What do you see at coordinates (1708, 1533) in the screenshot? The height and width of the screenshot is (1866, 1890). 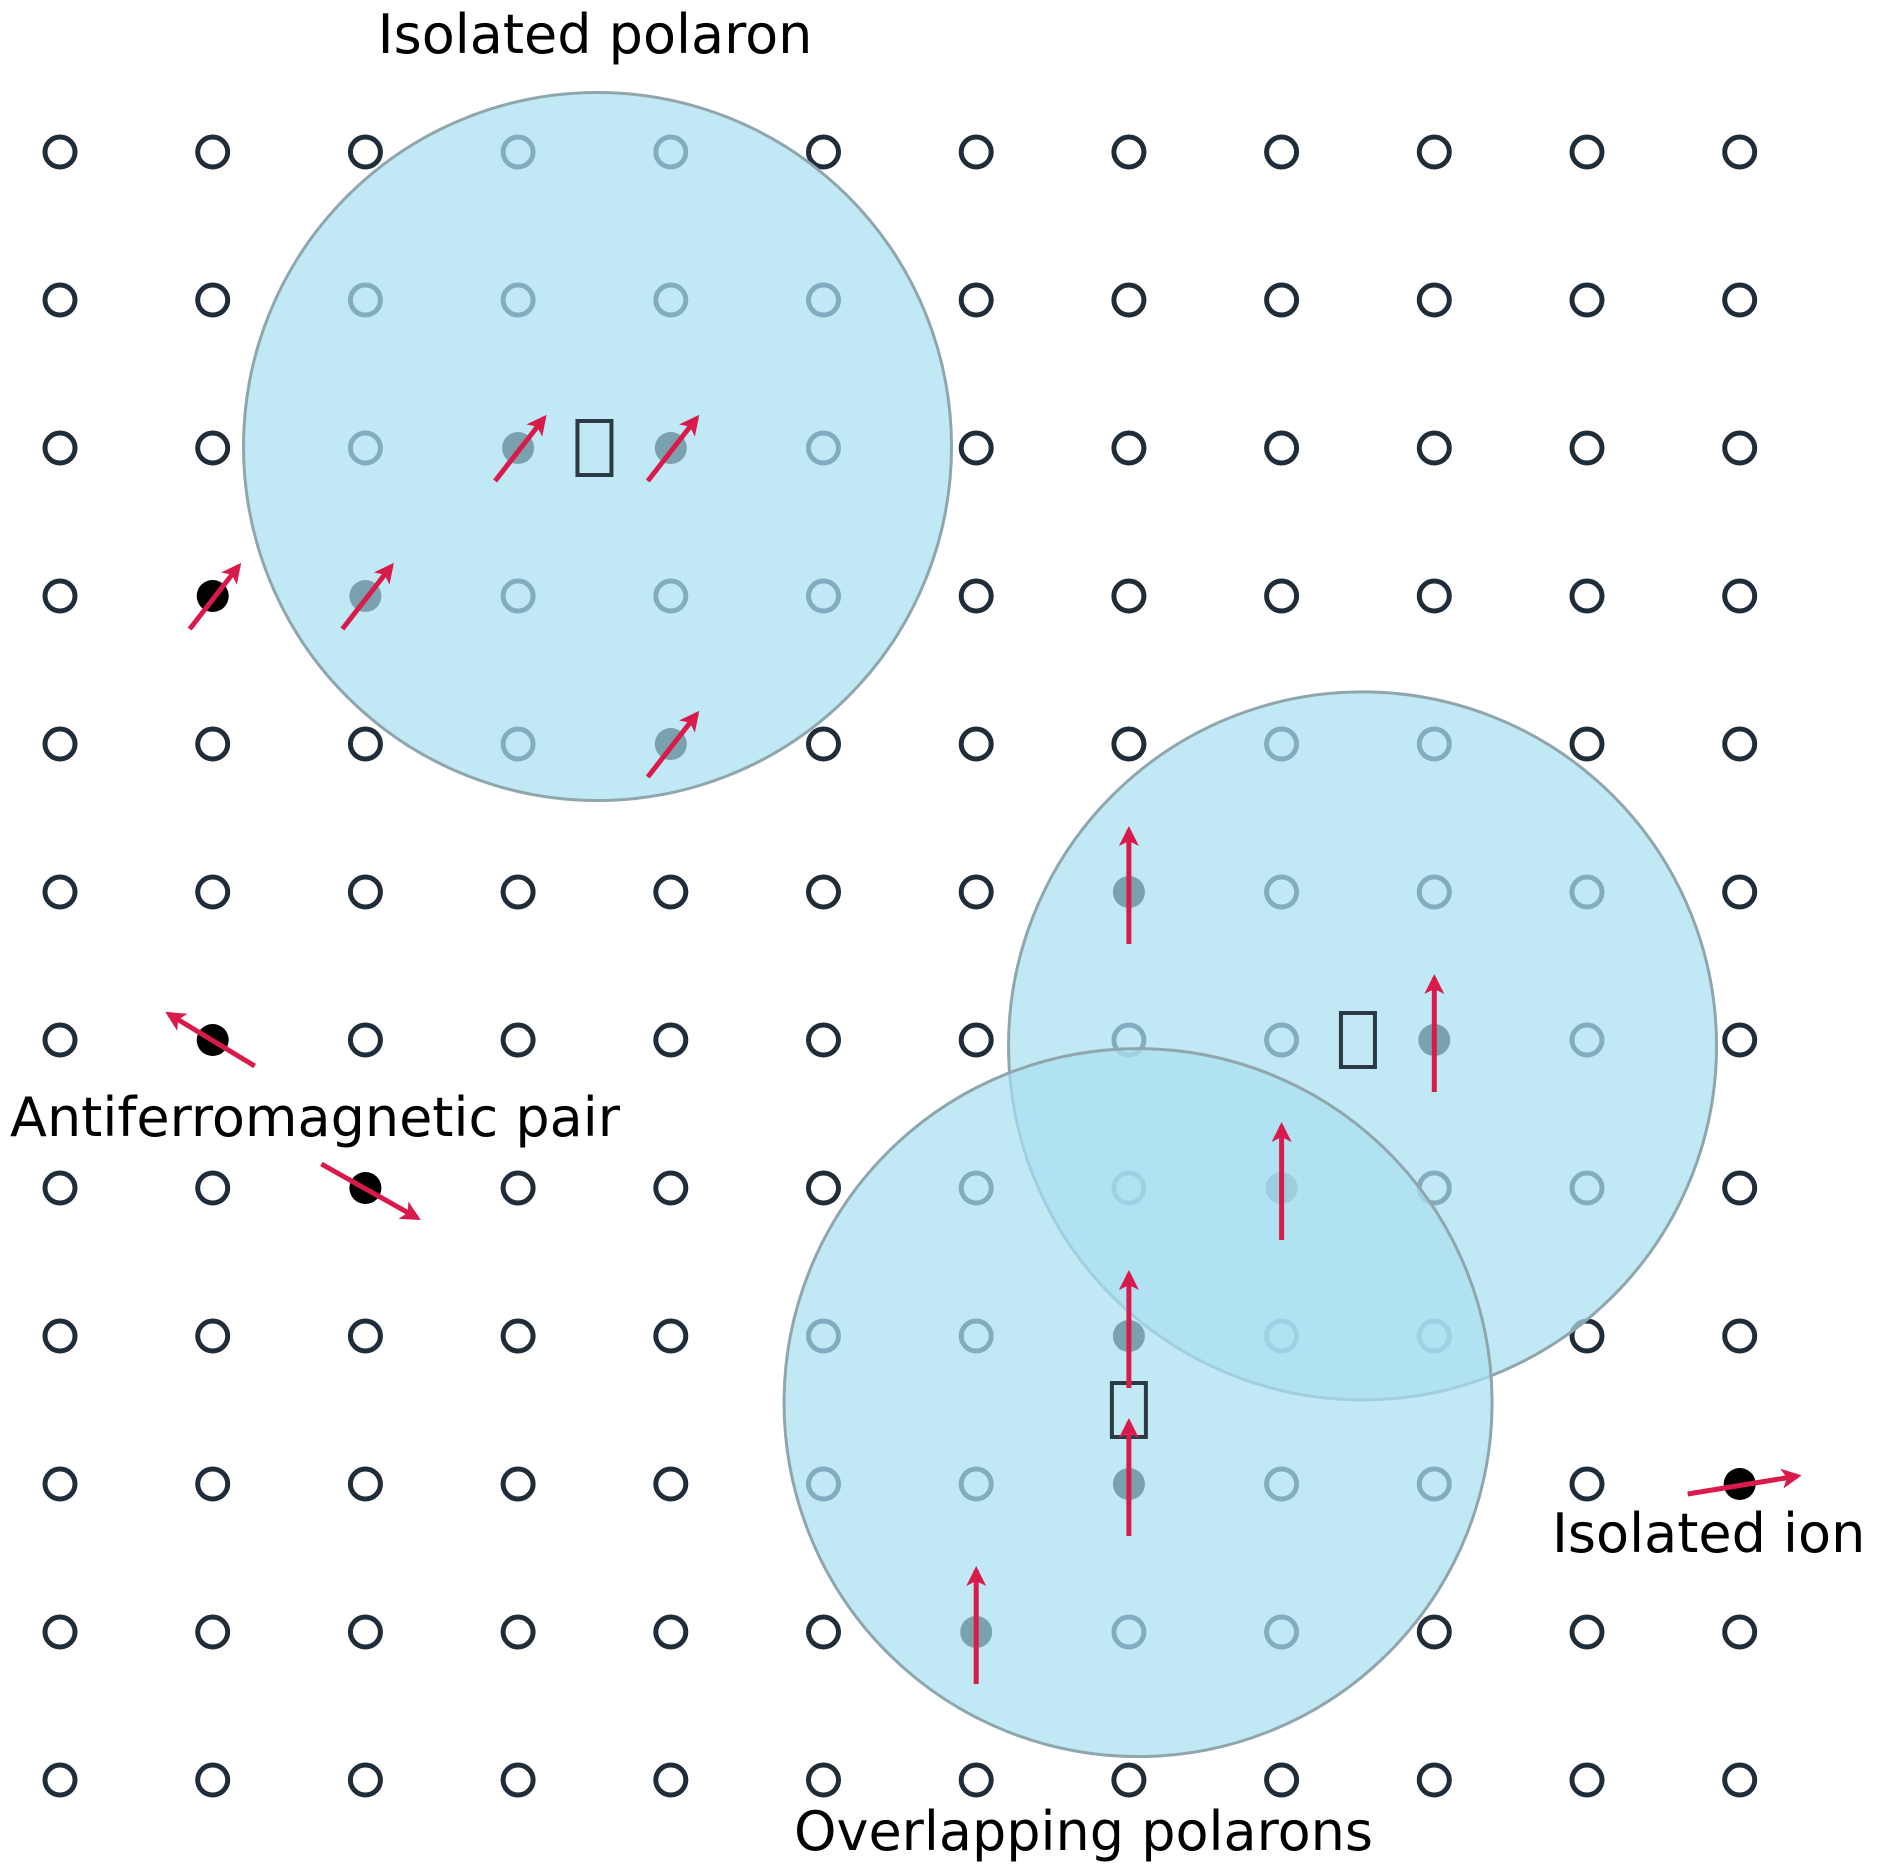 I see `label-isolated-ion: Isolated ion` at bounding box center [1708, 1533].